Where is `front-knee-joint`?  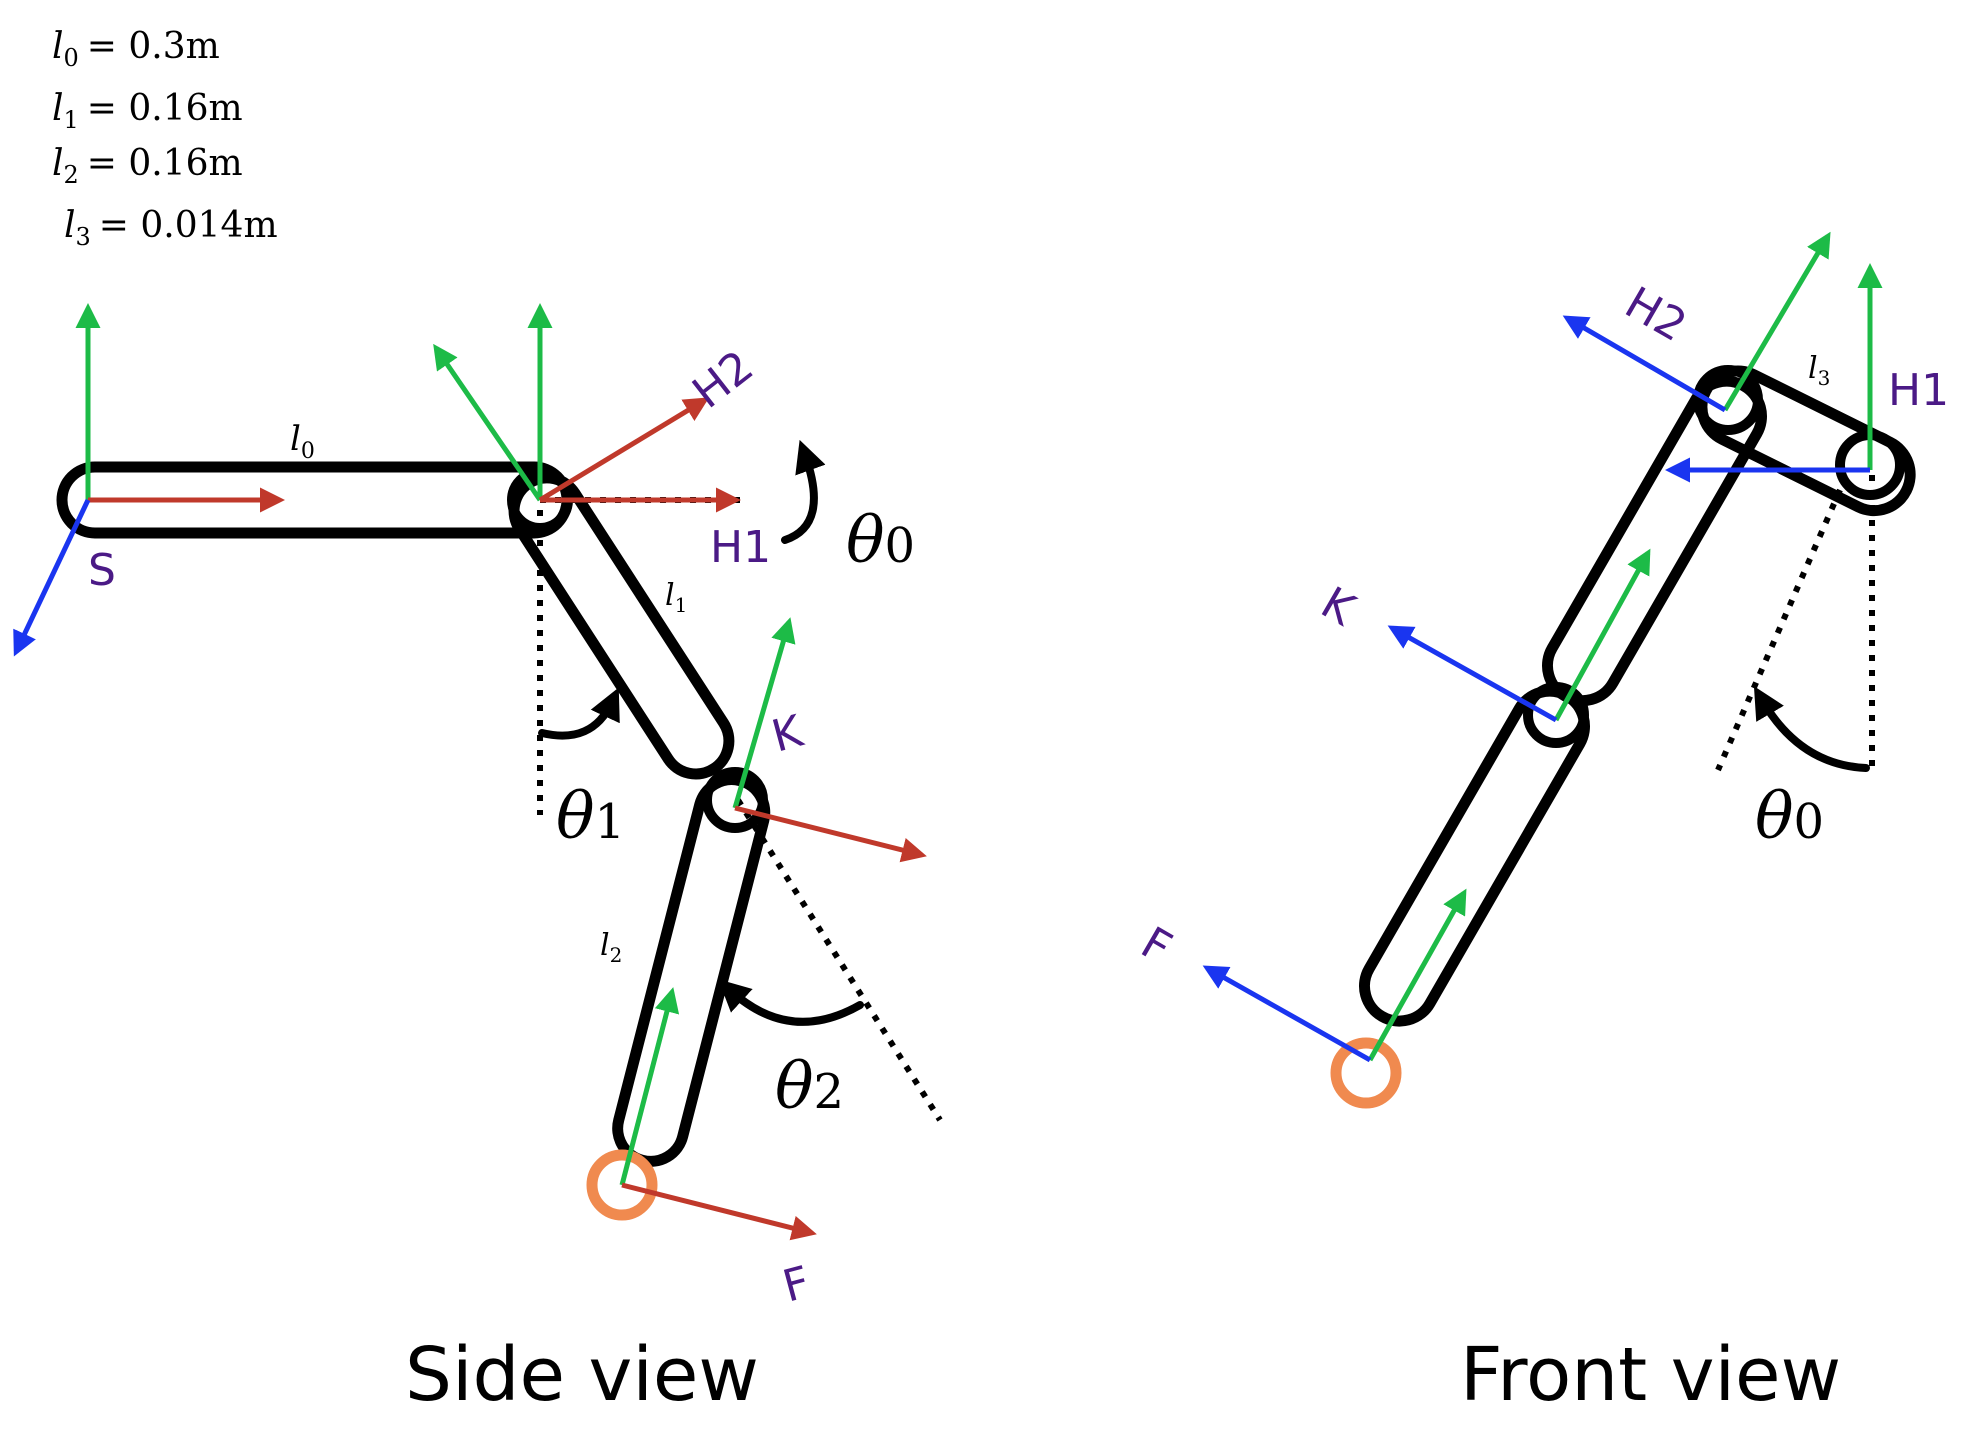
front-knee-joint is located at coordinates (1556, 715).